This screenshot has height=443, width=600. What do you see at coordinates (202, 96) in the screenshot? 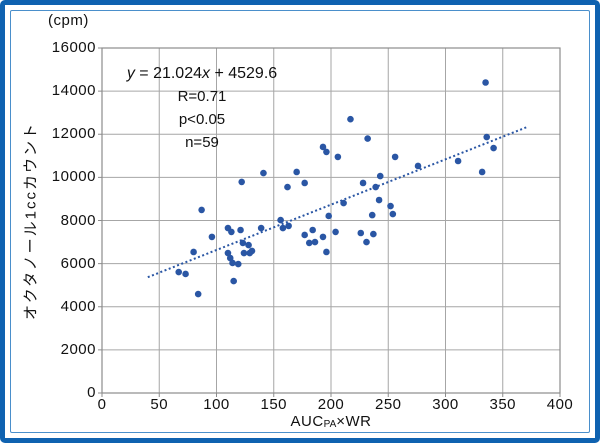
I see `correlation-value: R=0.71` at bounding box center [202, 96].